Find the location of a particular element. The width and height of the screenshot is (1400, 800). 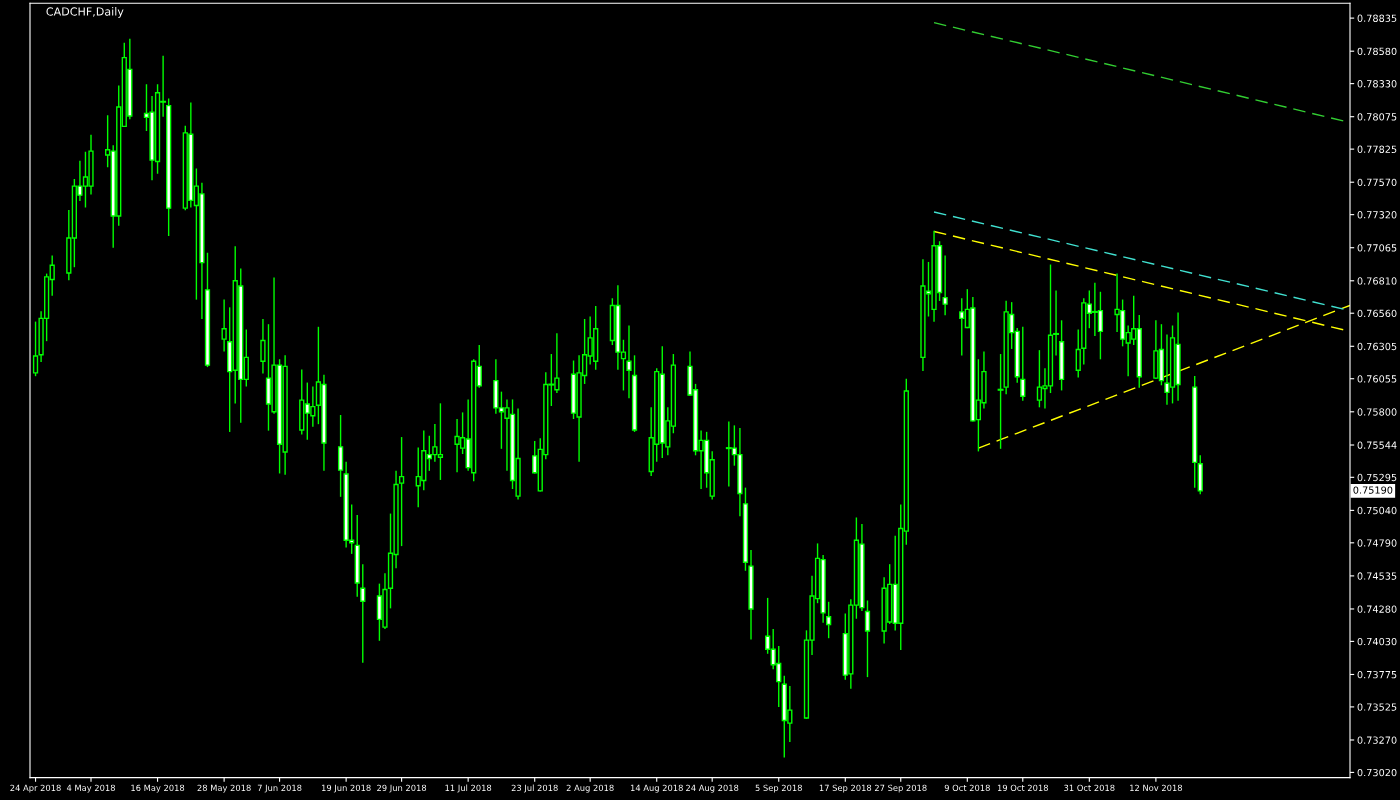

x-tick-label: 2 Aug 2018 is located at coordinates (590, 788).